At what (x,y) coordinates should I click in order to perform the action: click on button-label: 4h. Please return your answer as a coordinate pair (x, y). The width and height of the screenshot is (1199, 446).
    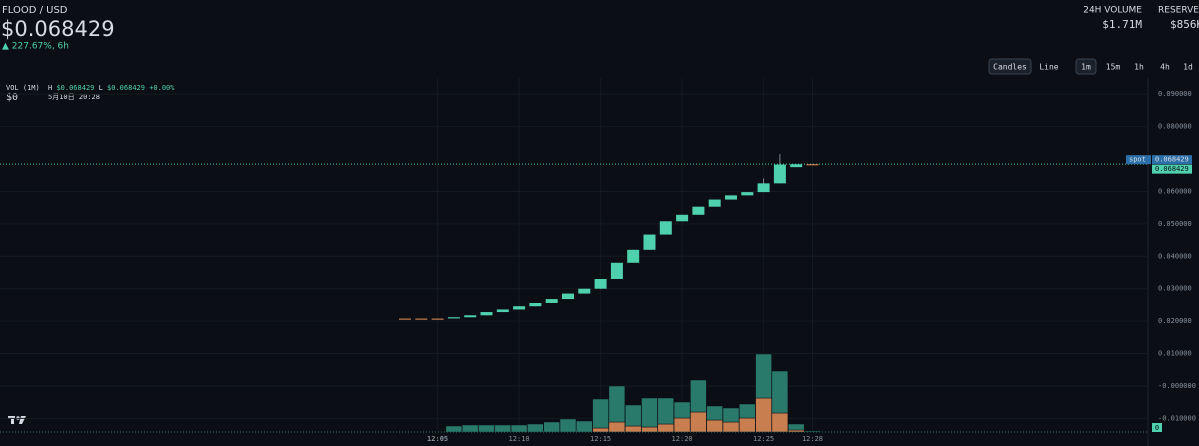
    Looking at the image, I should click on (1165, 67).